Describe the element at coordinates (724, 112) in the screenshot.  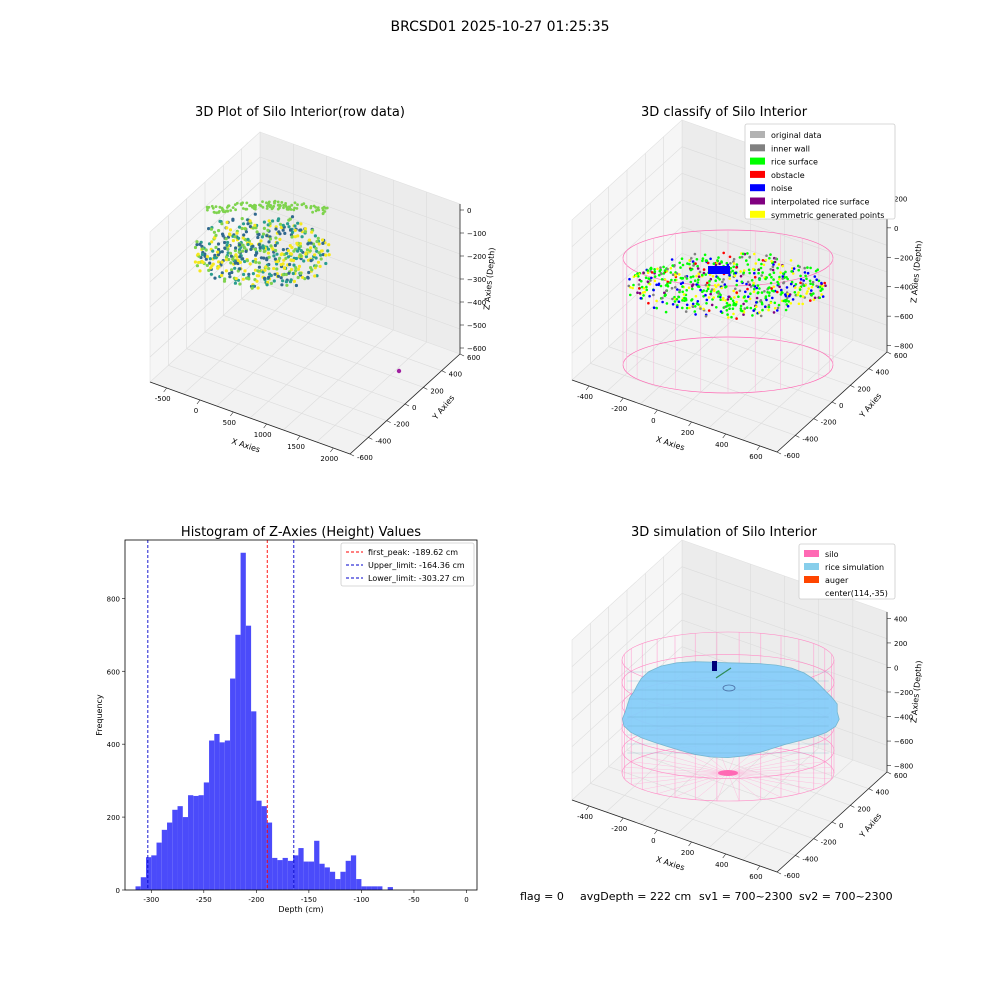
I see `classify-plot-title: 3D classify of Silo Interior` at that location.